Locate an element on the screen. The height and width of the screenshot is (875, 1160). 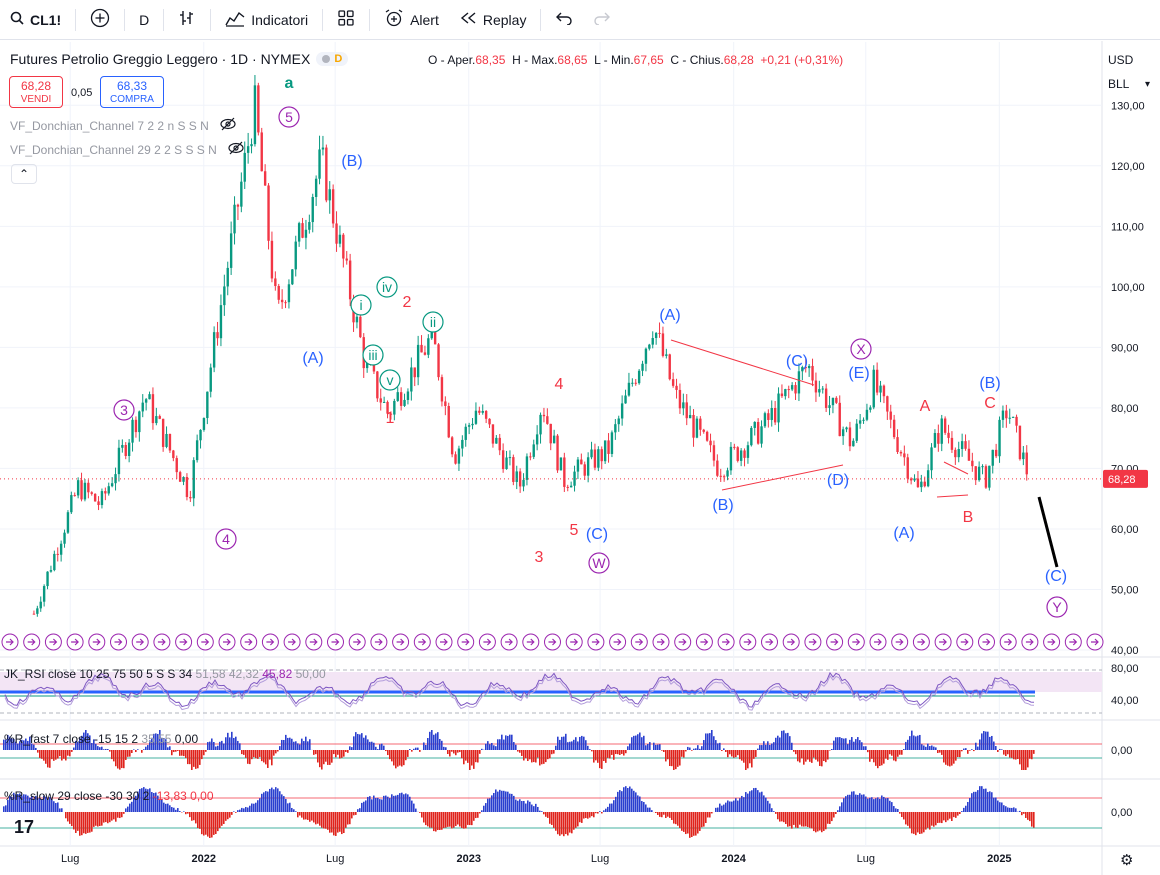
time-tick-label: 2025 is located at coordinates (999, 859).